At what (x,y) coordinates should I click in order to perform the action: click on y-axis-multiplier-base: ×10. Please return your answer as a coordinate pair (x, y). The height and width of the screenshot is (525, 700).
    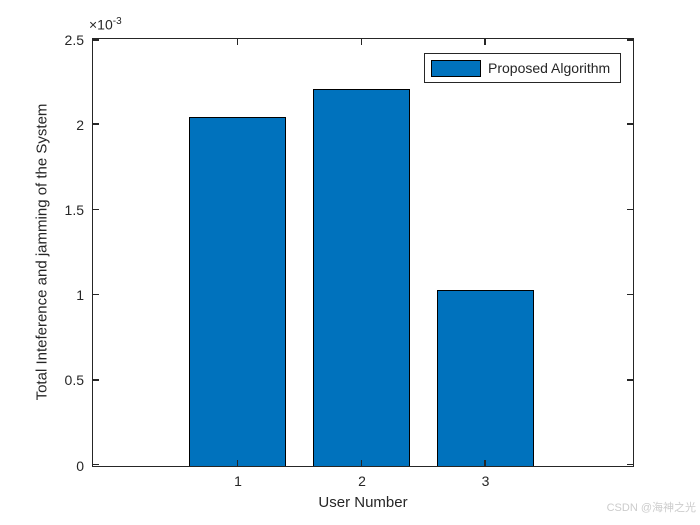
    Looking at the image, I should click on (101, 24).